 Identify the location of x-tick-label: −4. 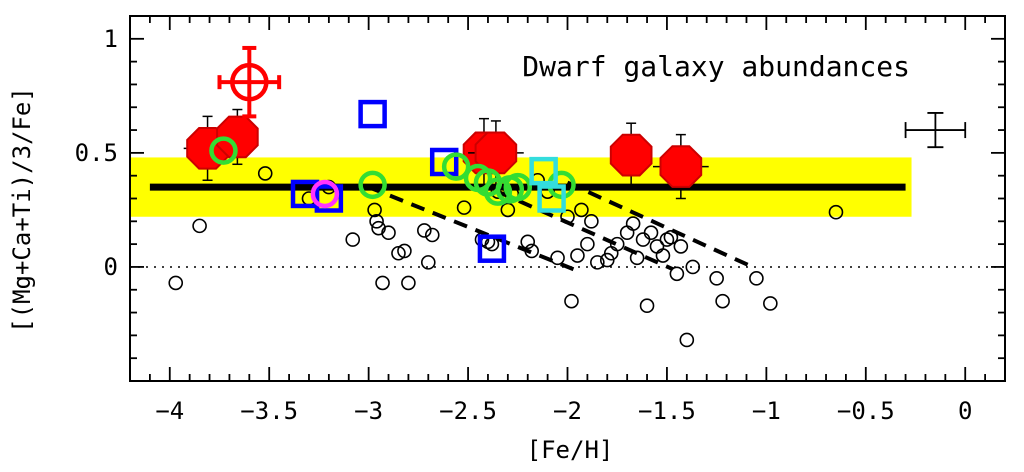
(169, 411).